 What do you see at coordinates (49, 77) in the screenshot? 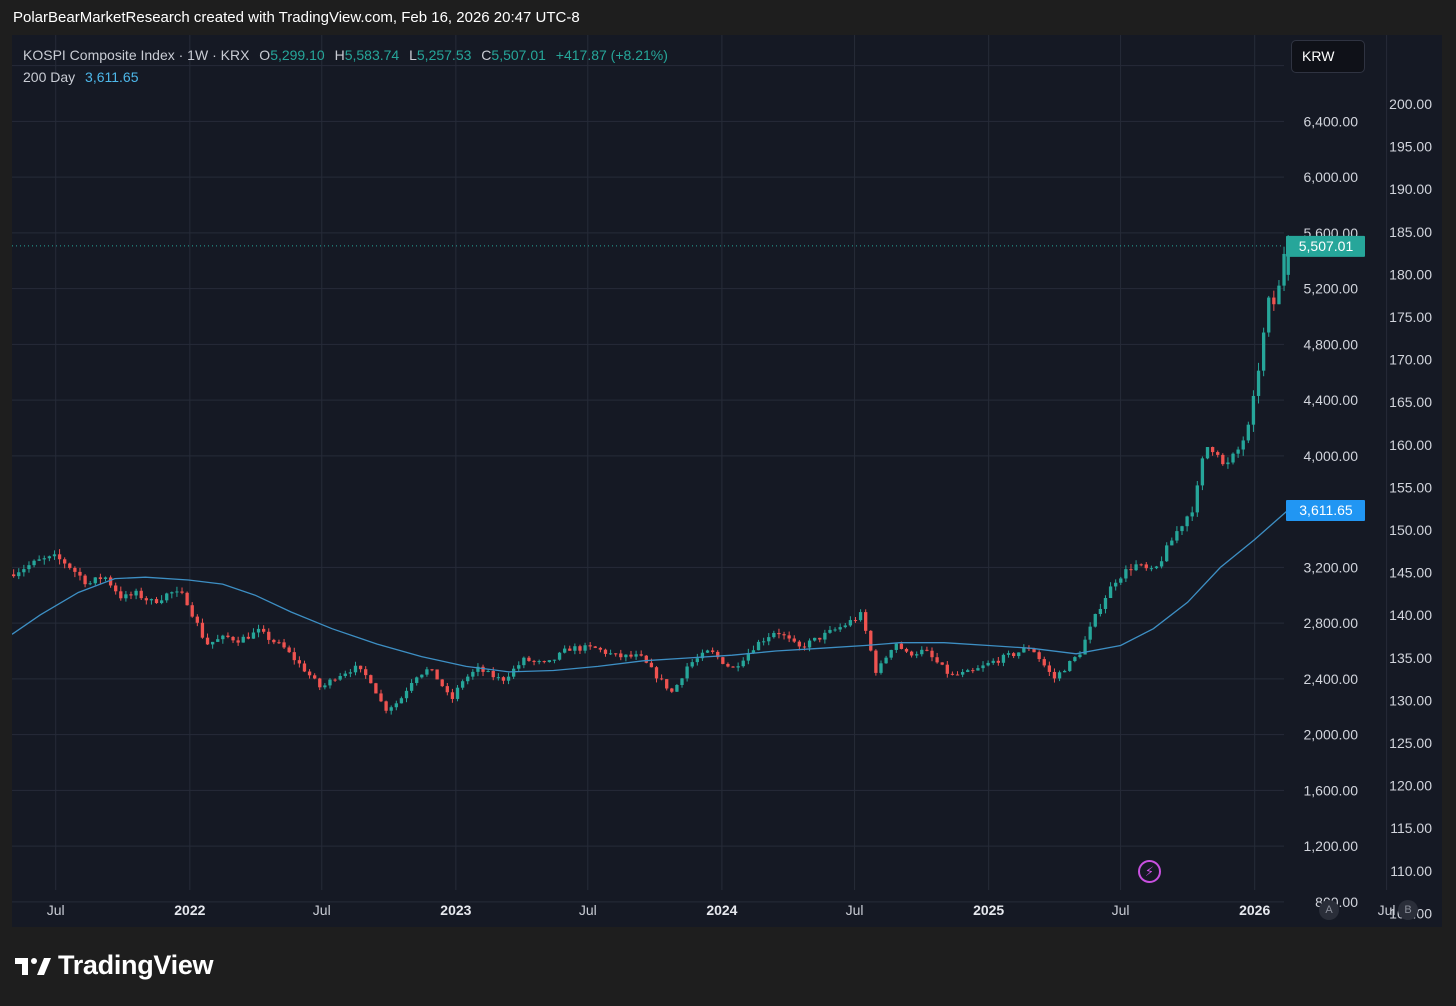
I see `ma-label: 200 Day` at bounding box center [49, 77].